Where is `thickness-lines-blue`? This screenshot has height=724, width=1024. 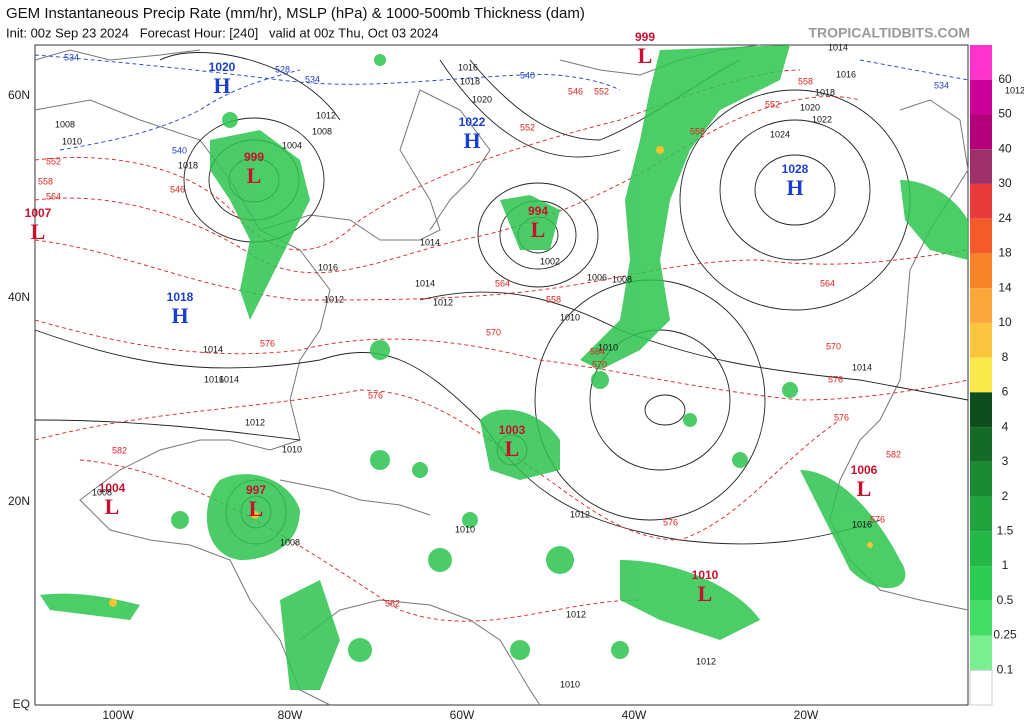 thickness-lines-blue is located at coordinates (501, 102).